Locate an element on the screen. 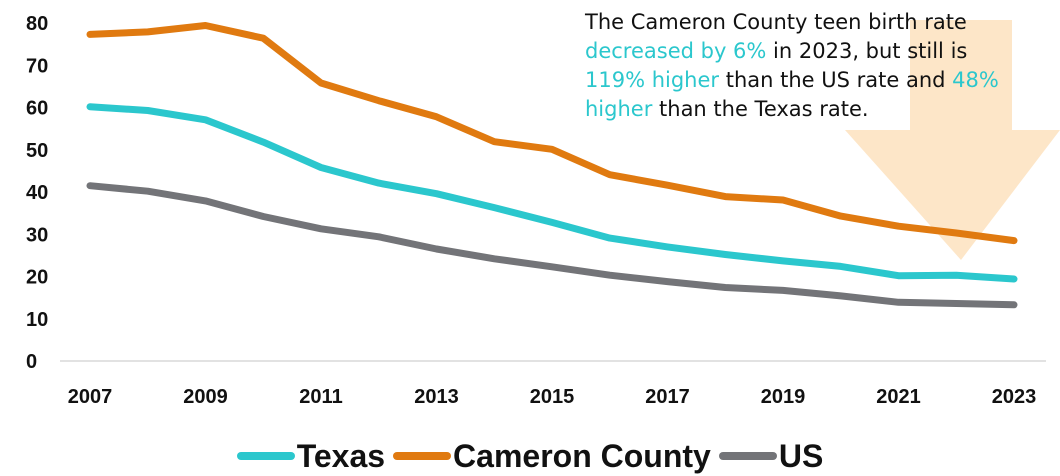 The height and width of the screenshot is (476, 1060). annotation-text: The Cameron County teen birth rate is located at coordinates (776, 22).